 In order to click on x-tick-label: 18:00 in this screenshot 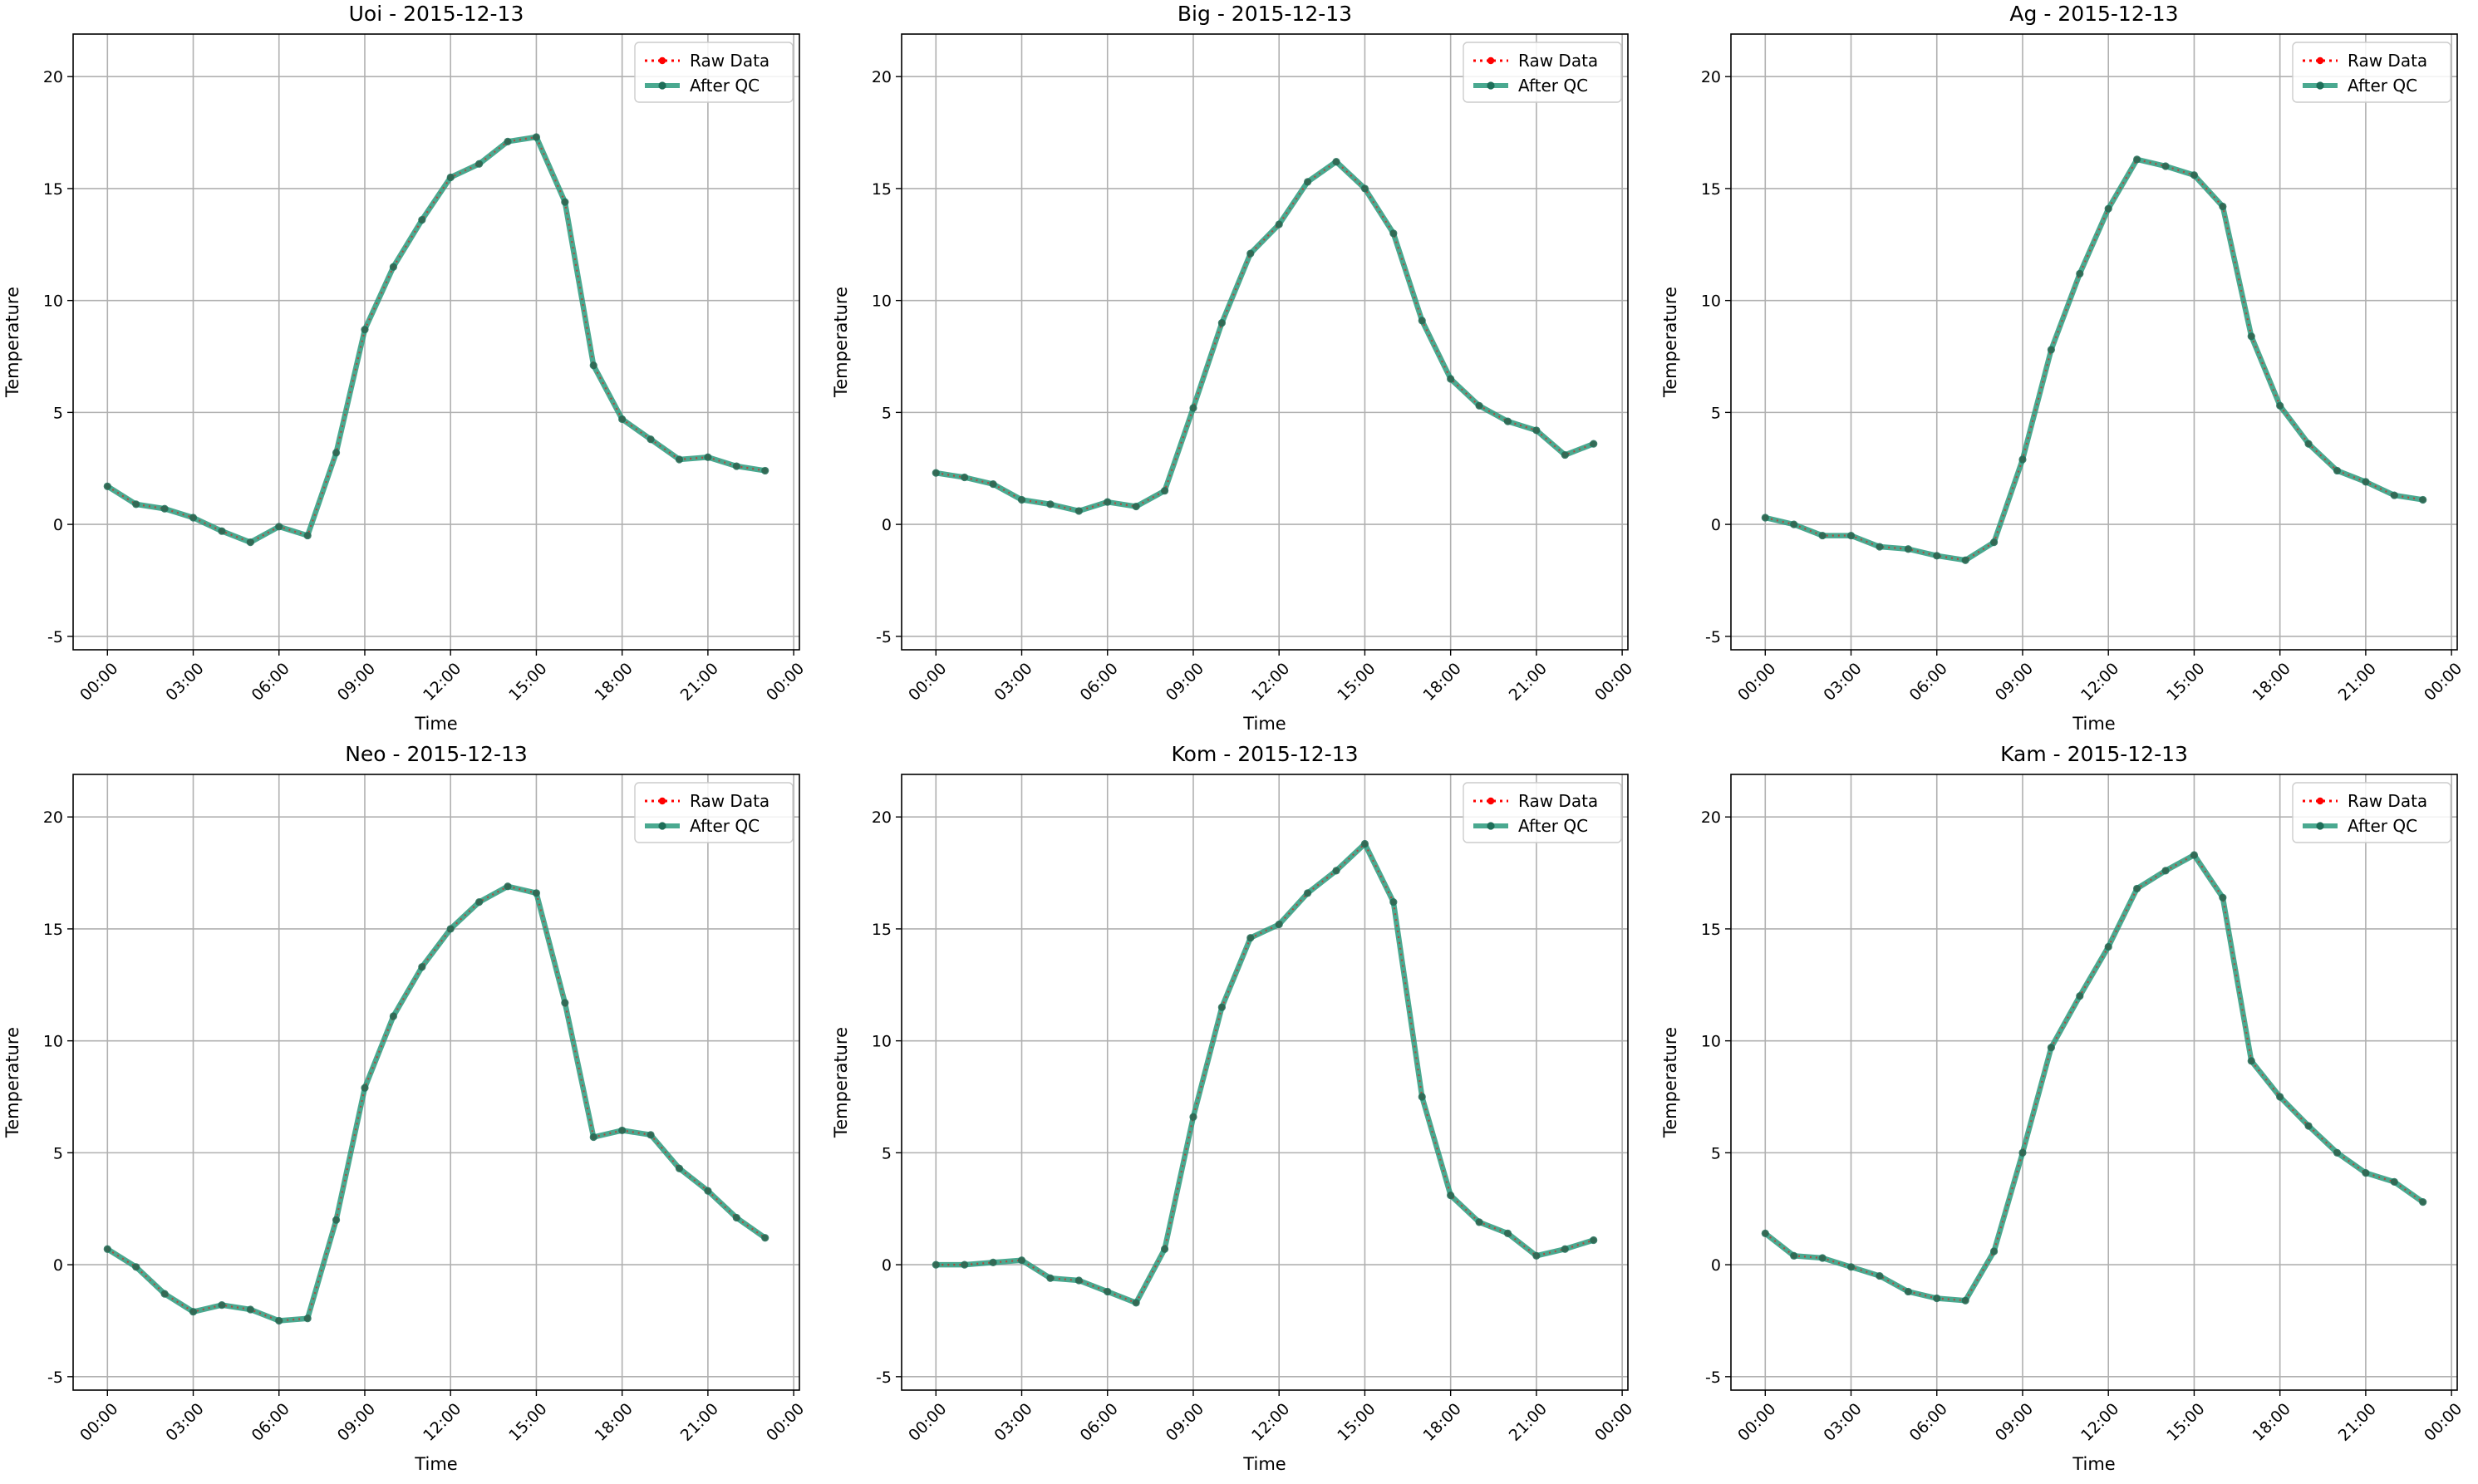, I will do `click(2271, 1422)`.